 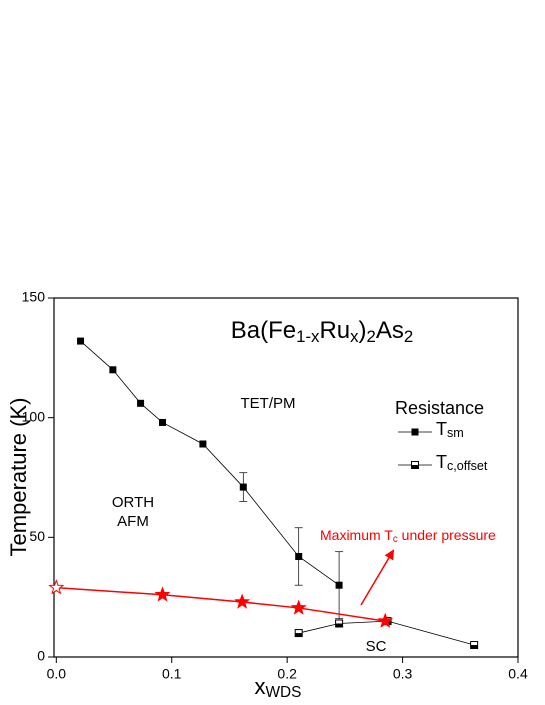 What do you see at coordinates (356, 535) in the screenshot?
I see `annotation-part: Maximum T` at bounding box center [356, 535].